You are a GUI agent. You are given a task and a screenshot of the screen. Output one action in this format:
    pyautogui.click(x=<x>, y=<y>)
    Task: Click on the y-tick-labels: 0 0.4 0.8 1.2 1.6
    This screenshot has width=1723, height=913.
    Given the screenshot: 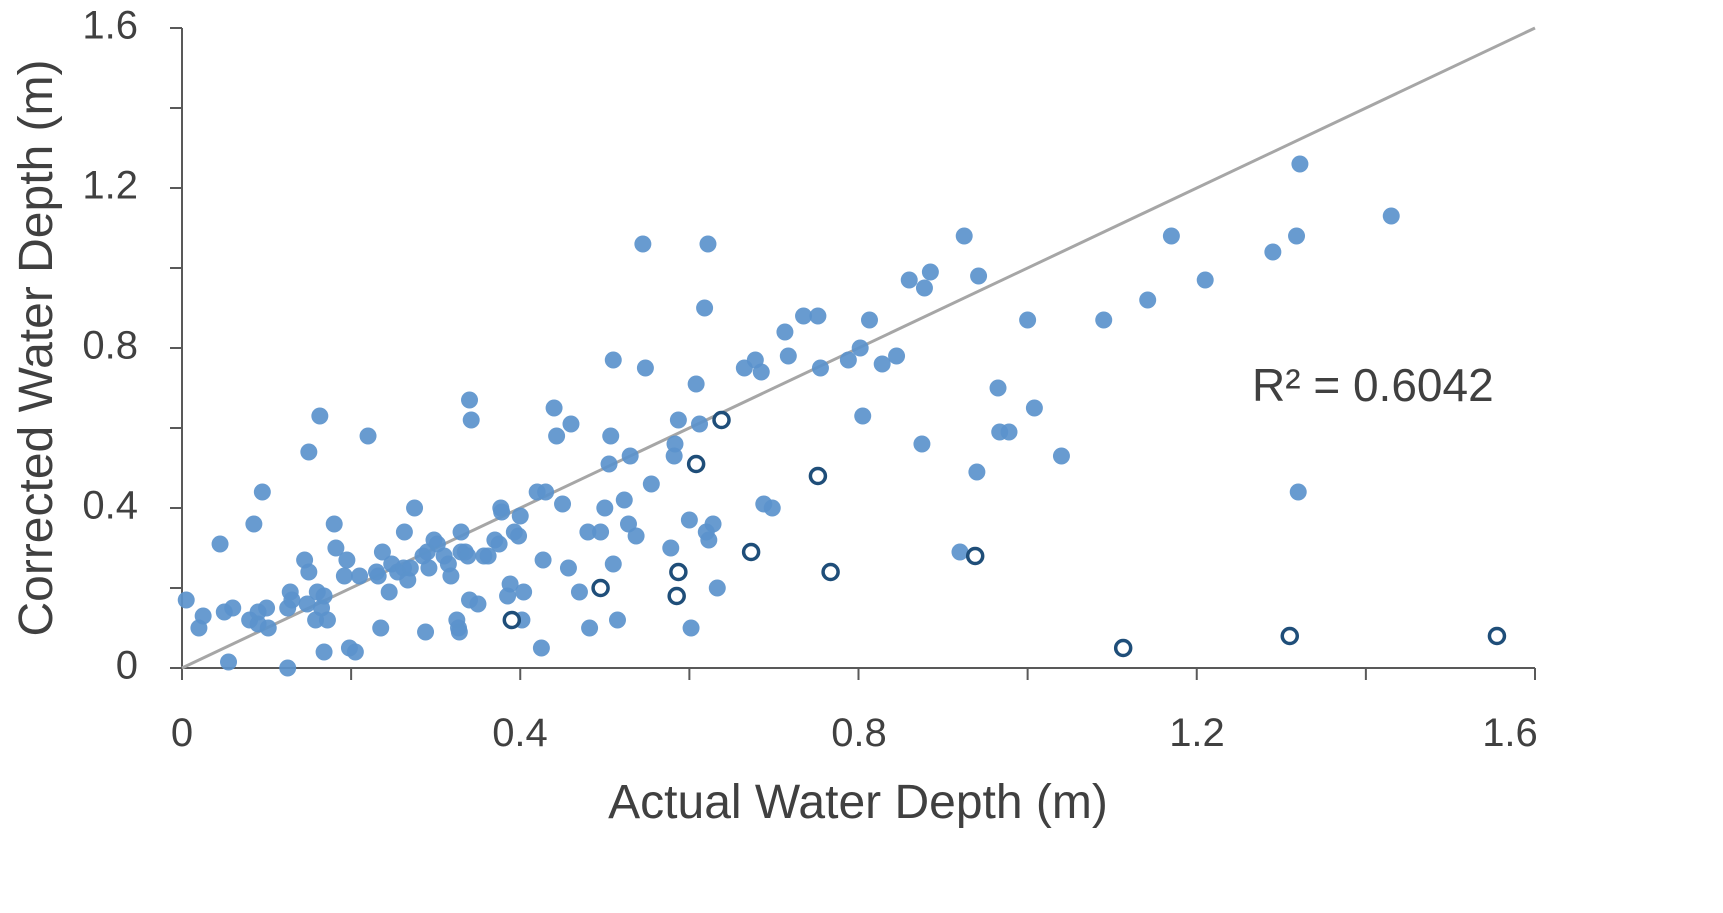 What is the action you would take?
    pyautogui.click(x=110, y=346)
    